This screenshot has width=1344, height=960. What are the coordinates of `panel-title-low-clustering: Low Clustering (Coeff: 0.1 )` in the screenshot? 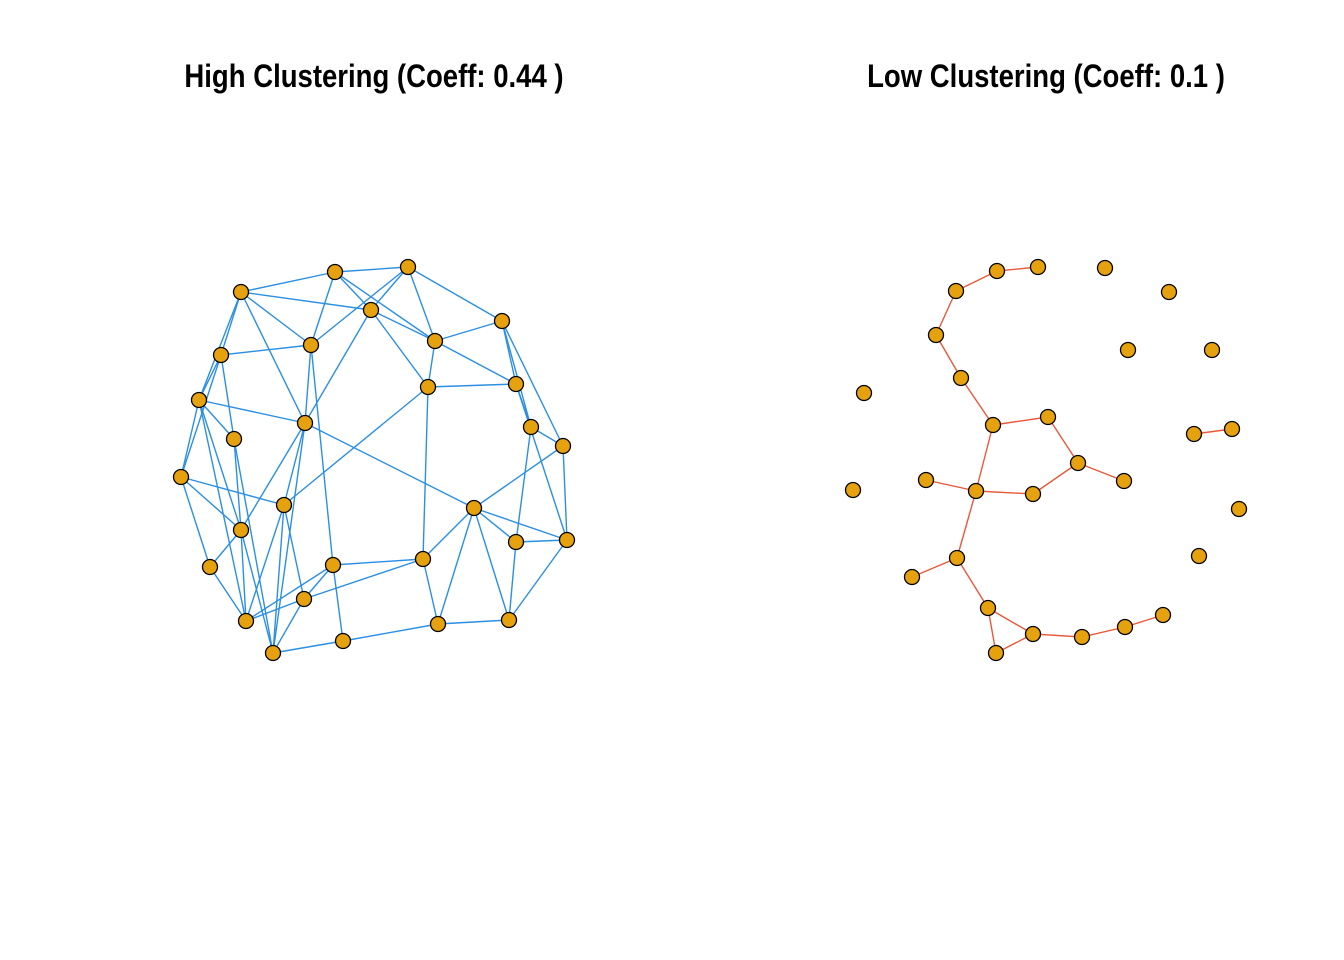 It's located at (1046, 76).